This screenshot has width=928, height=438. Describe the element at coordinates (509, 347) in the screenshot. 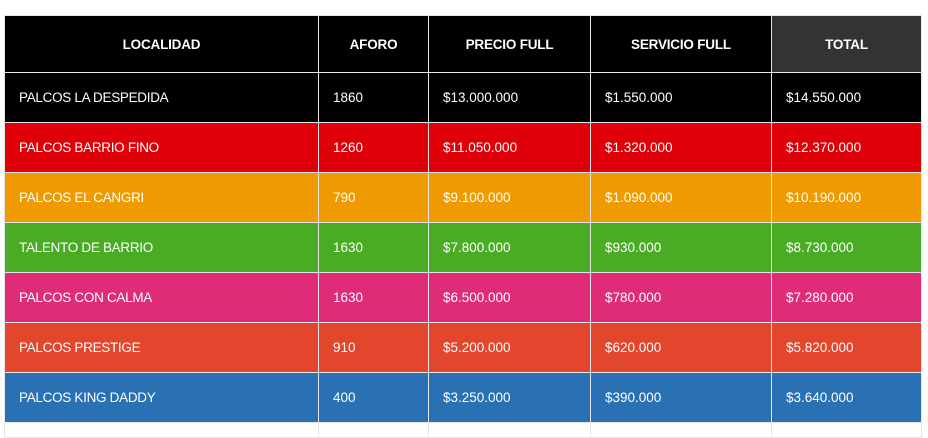

I see `cell-precio-full: $5.200.000` at that location.